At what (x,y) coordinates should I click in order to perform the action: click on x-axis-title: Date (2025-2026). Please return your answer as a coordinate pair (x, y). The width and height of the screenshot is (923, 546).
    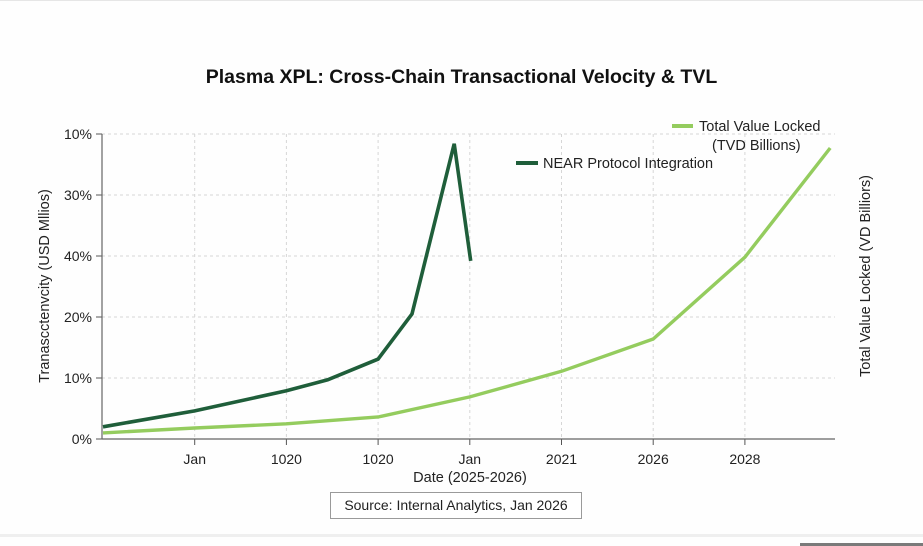
    Looking at the image, I should click on (470, 478).